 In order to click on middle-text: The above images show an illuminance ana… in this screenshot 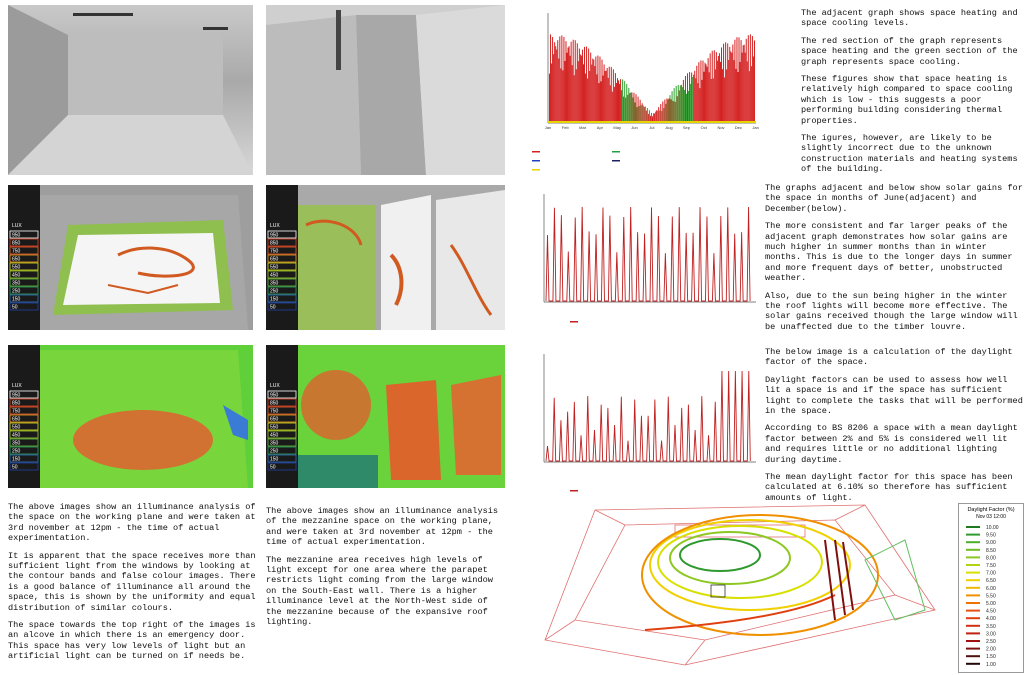, I will do `click(387, 570)`.